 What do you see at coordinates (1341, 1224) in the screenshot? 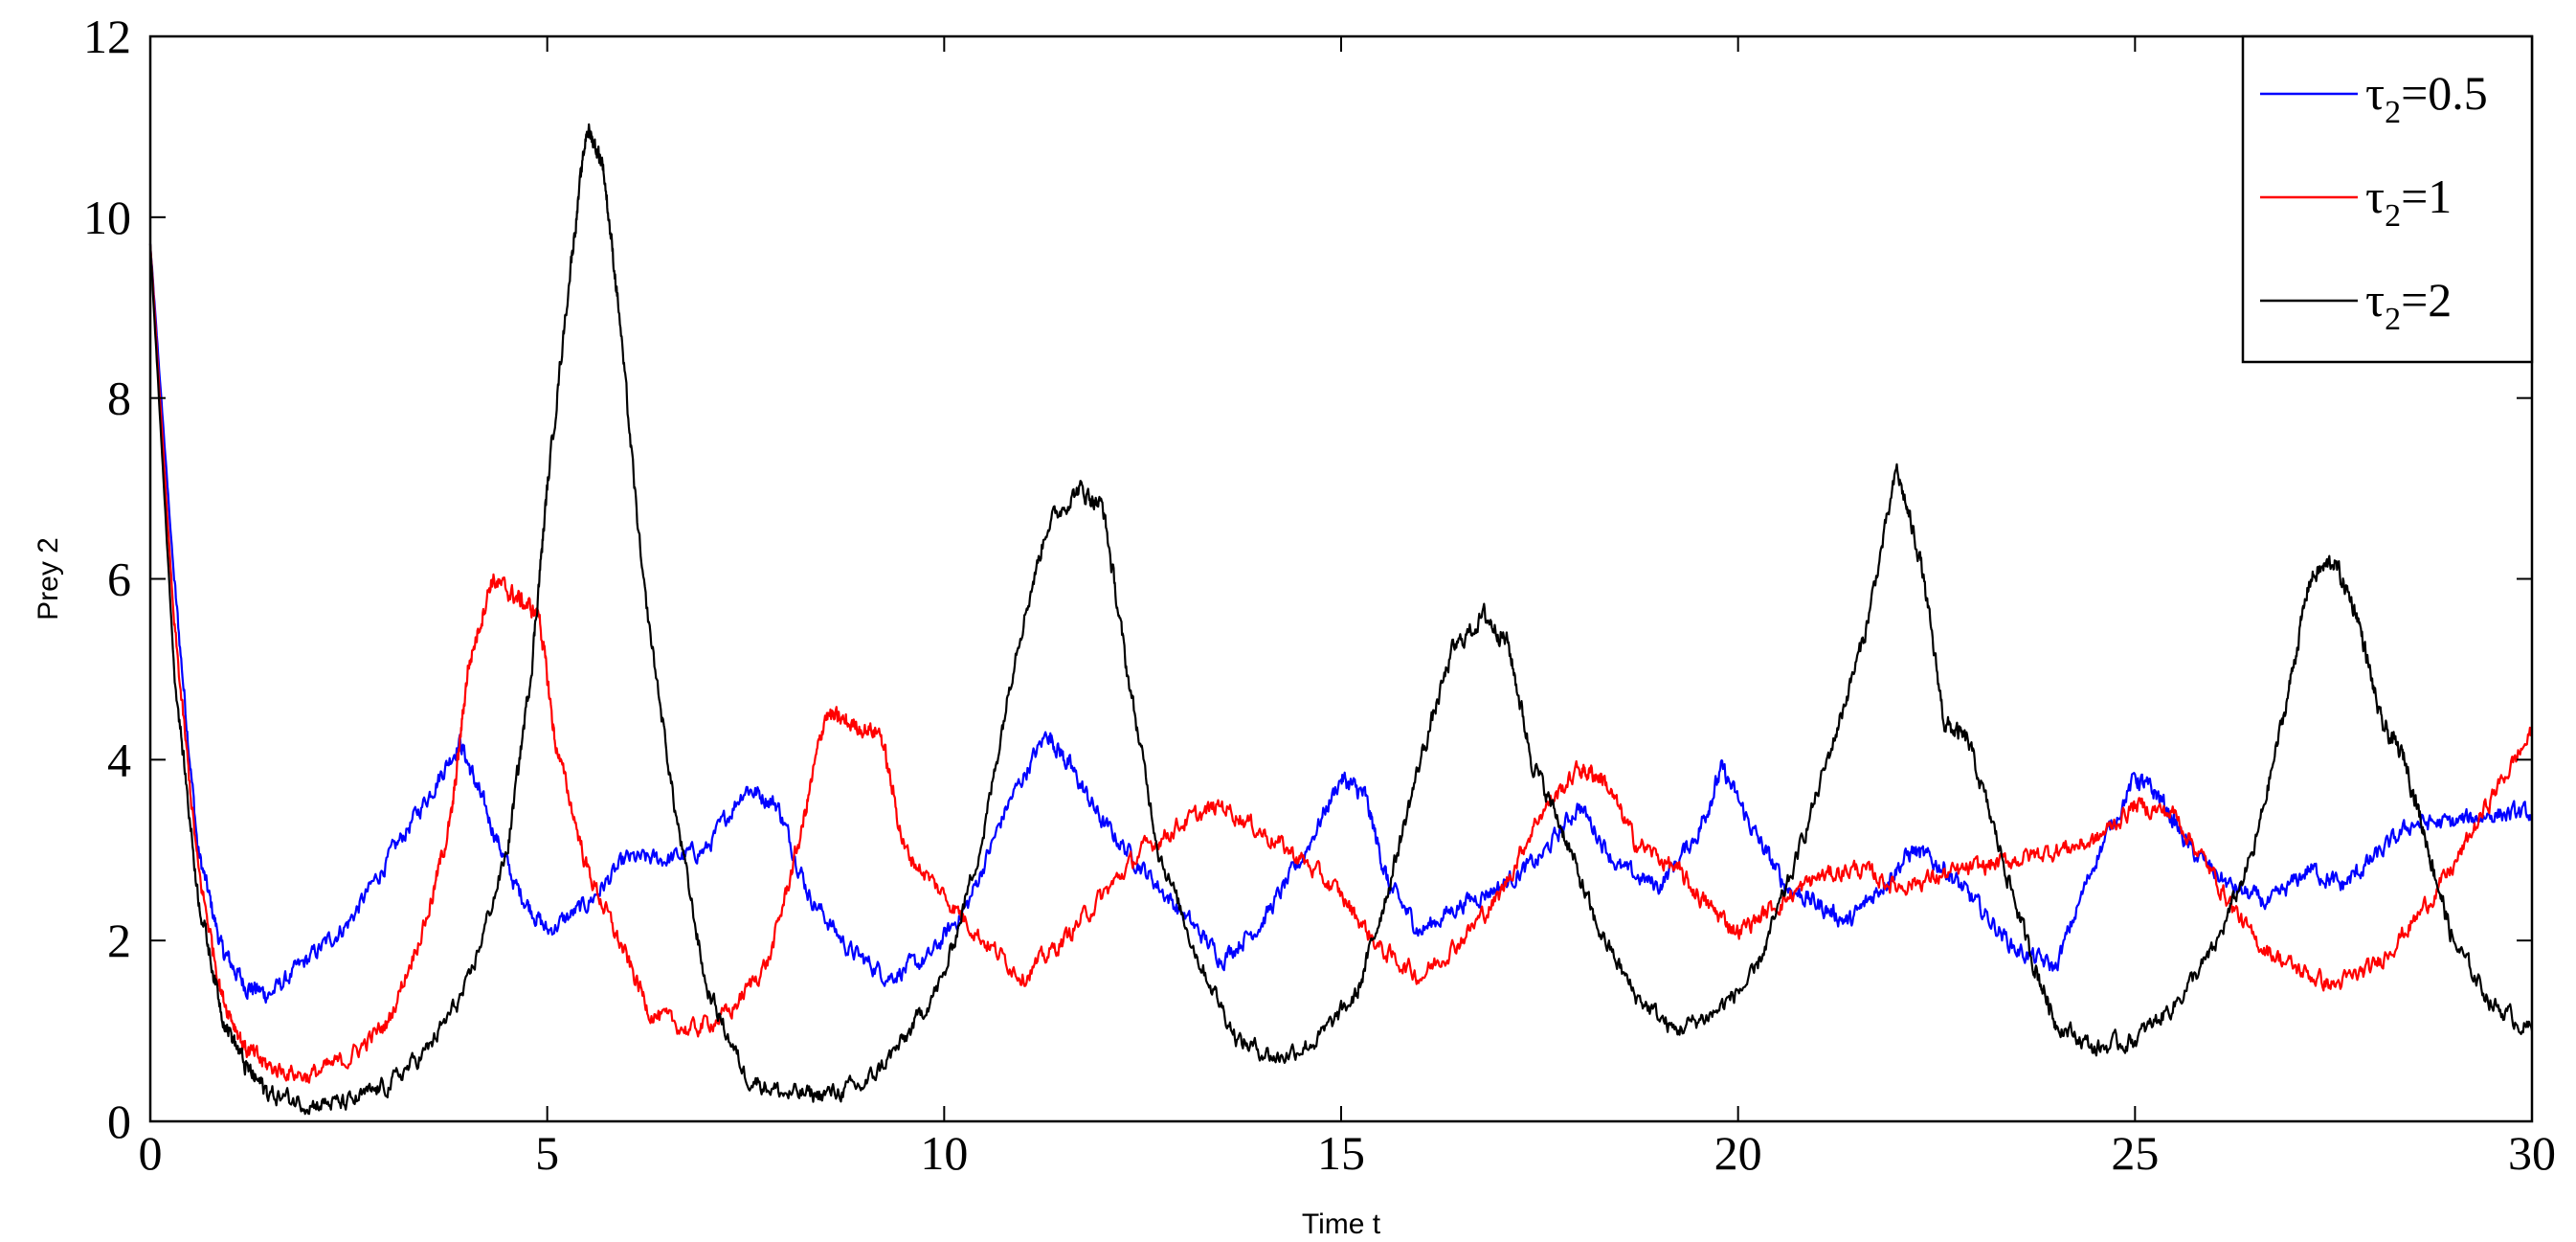
I see `x-axis-label: Time t` at bounding box center [1341, 1224].